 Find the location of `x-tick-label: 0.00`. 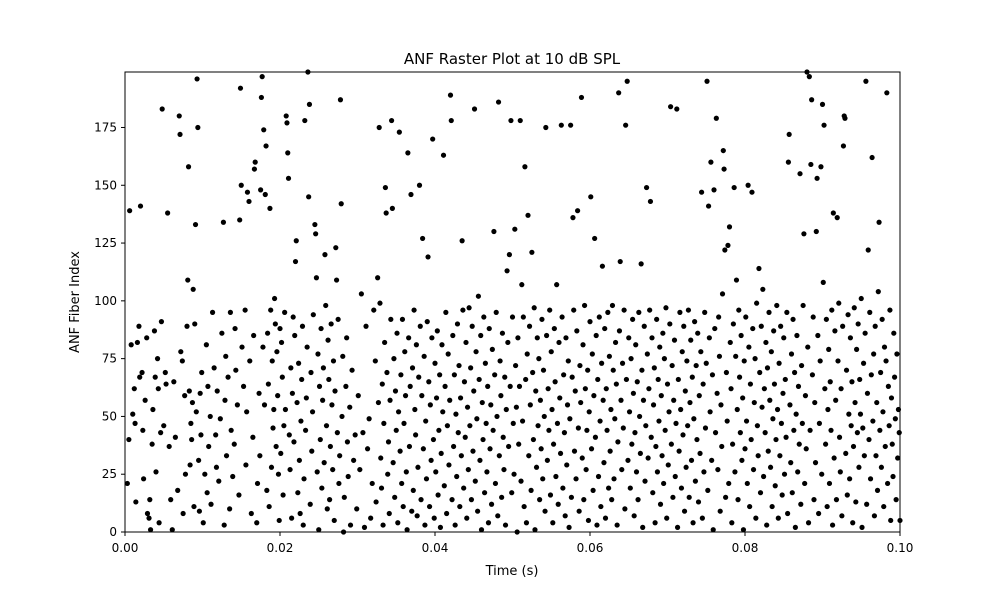

x-tick-label: 0.00 is located at coordinates (125, 548).